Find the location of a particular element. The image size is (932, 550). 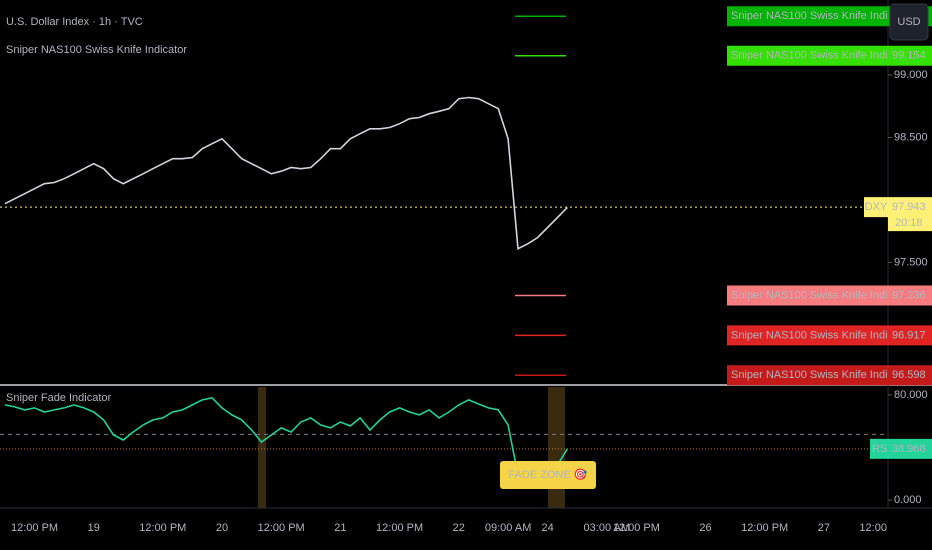

currency-button is located at coordinates (909, 22).